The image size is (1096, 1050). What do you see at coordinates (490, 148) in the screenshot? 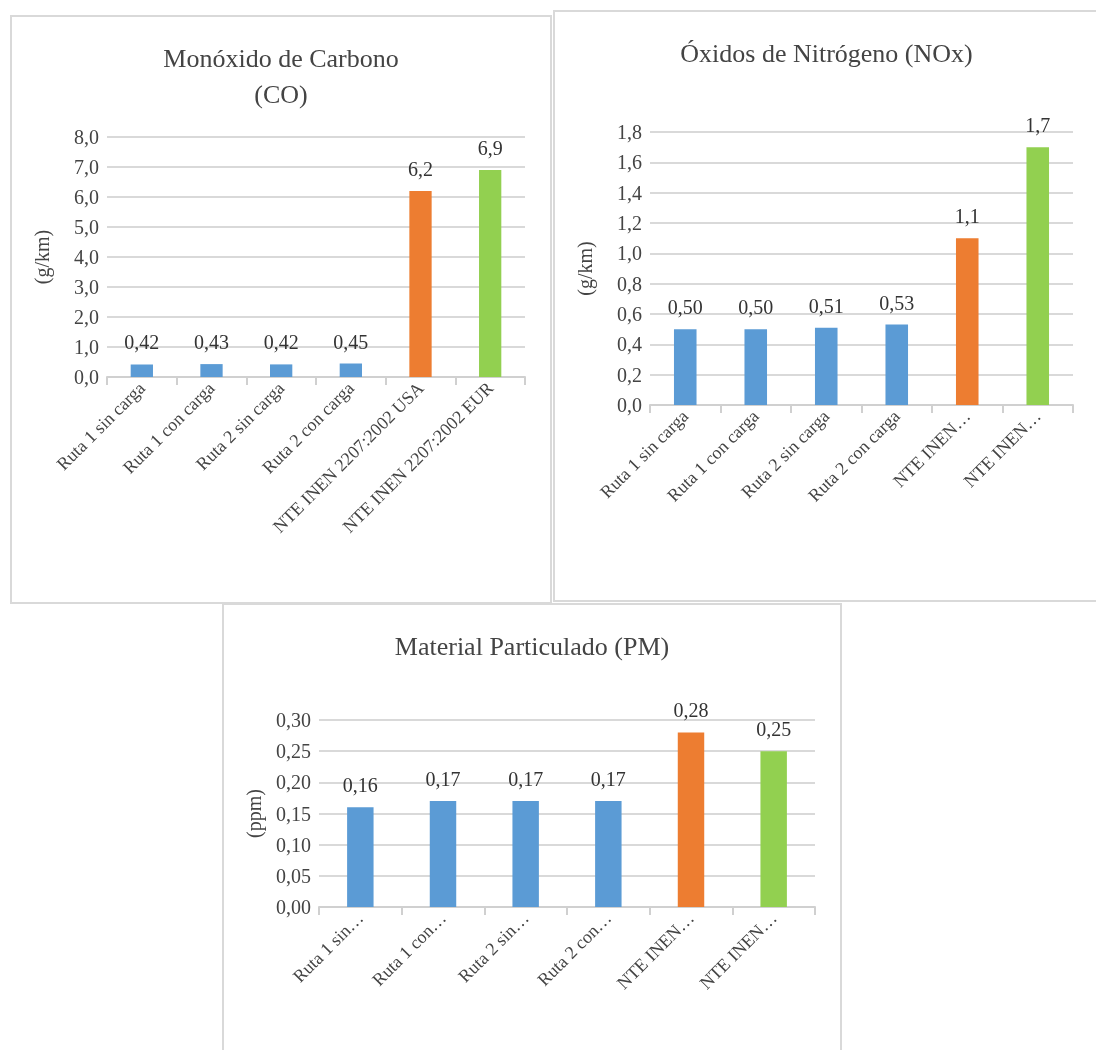
I see `data-label: 6,9` at bounding box center [490, 148].